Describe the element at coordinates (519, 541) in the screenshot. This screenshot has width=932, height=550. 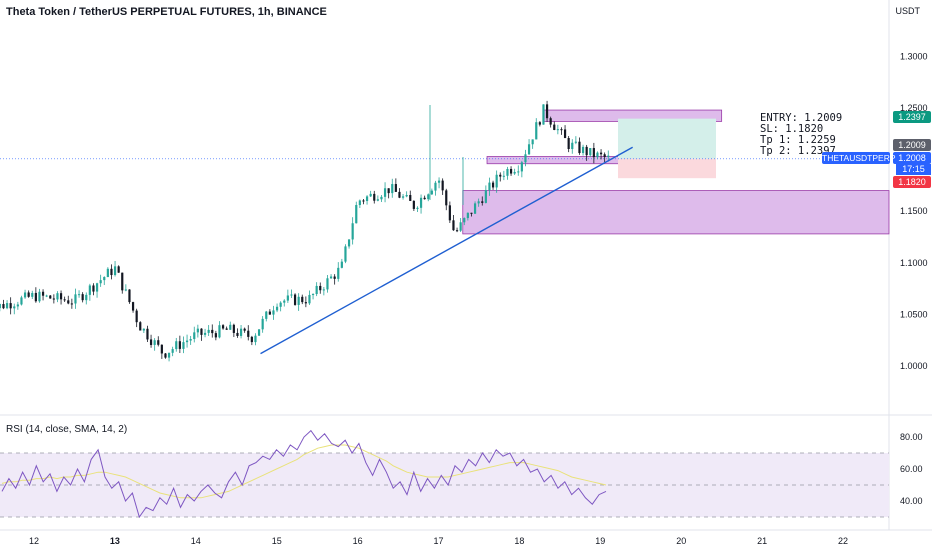
I see `time-tick-label-6: 18` at that location.